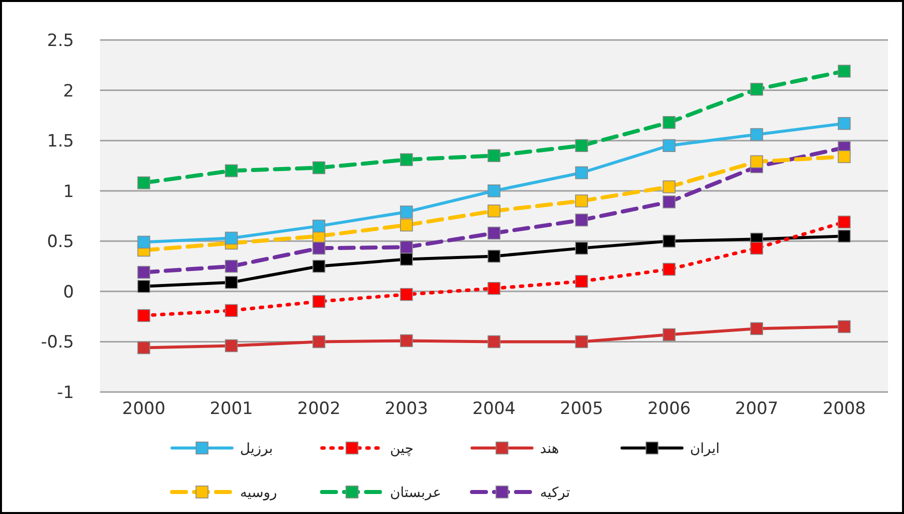 This screenshot has width=904, height=514. What do you see at coordinates (844, 409) in the screenshot?
I see `x-tick-label: 2008` at bounding box center [844, 409].